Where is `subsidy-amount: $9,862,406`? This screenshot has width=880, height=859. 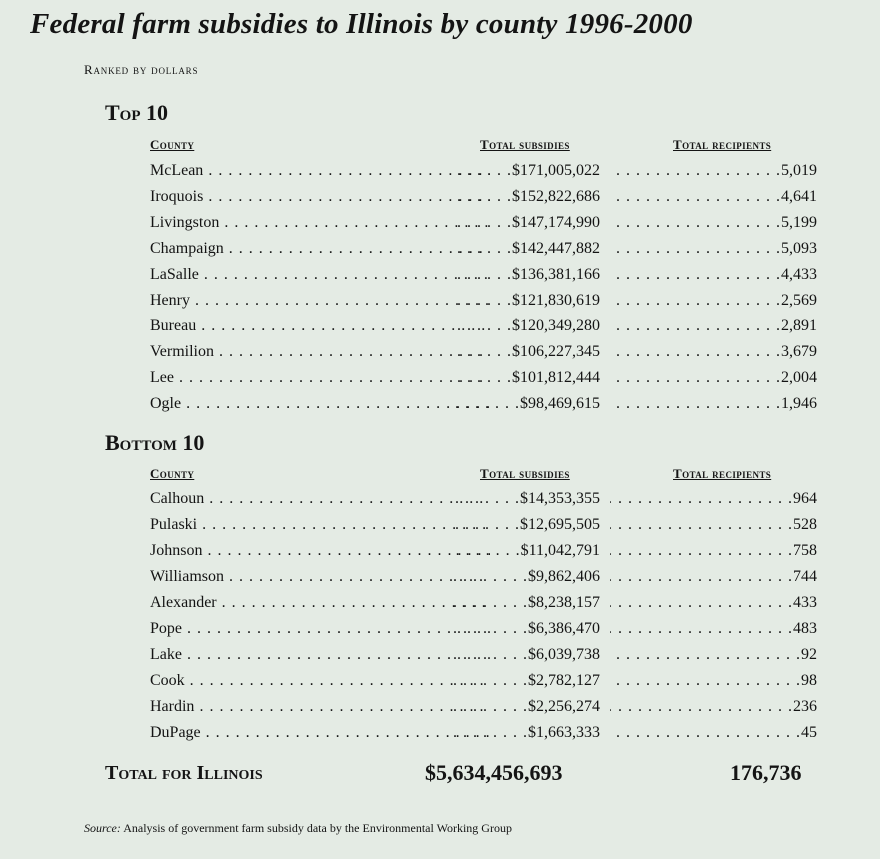 subsidy-amount: $9,862,406 is located at coordinates (525, 577).